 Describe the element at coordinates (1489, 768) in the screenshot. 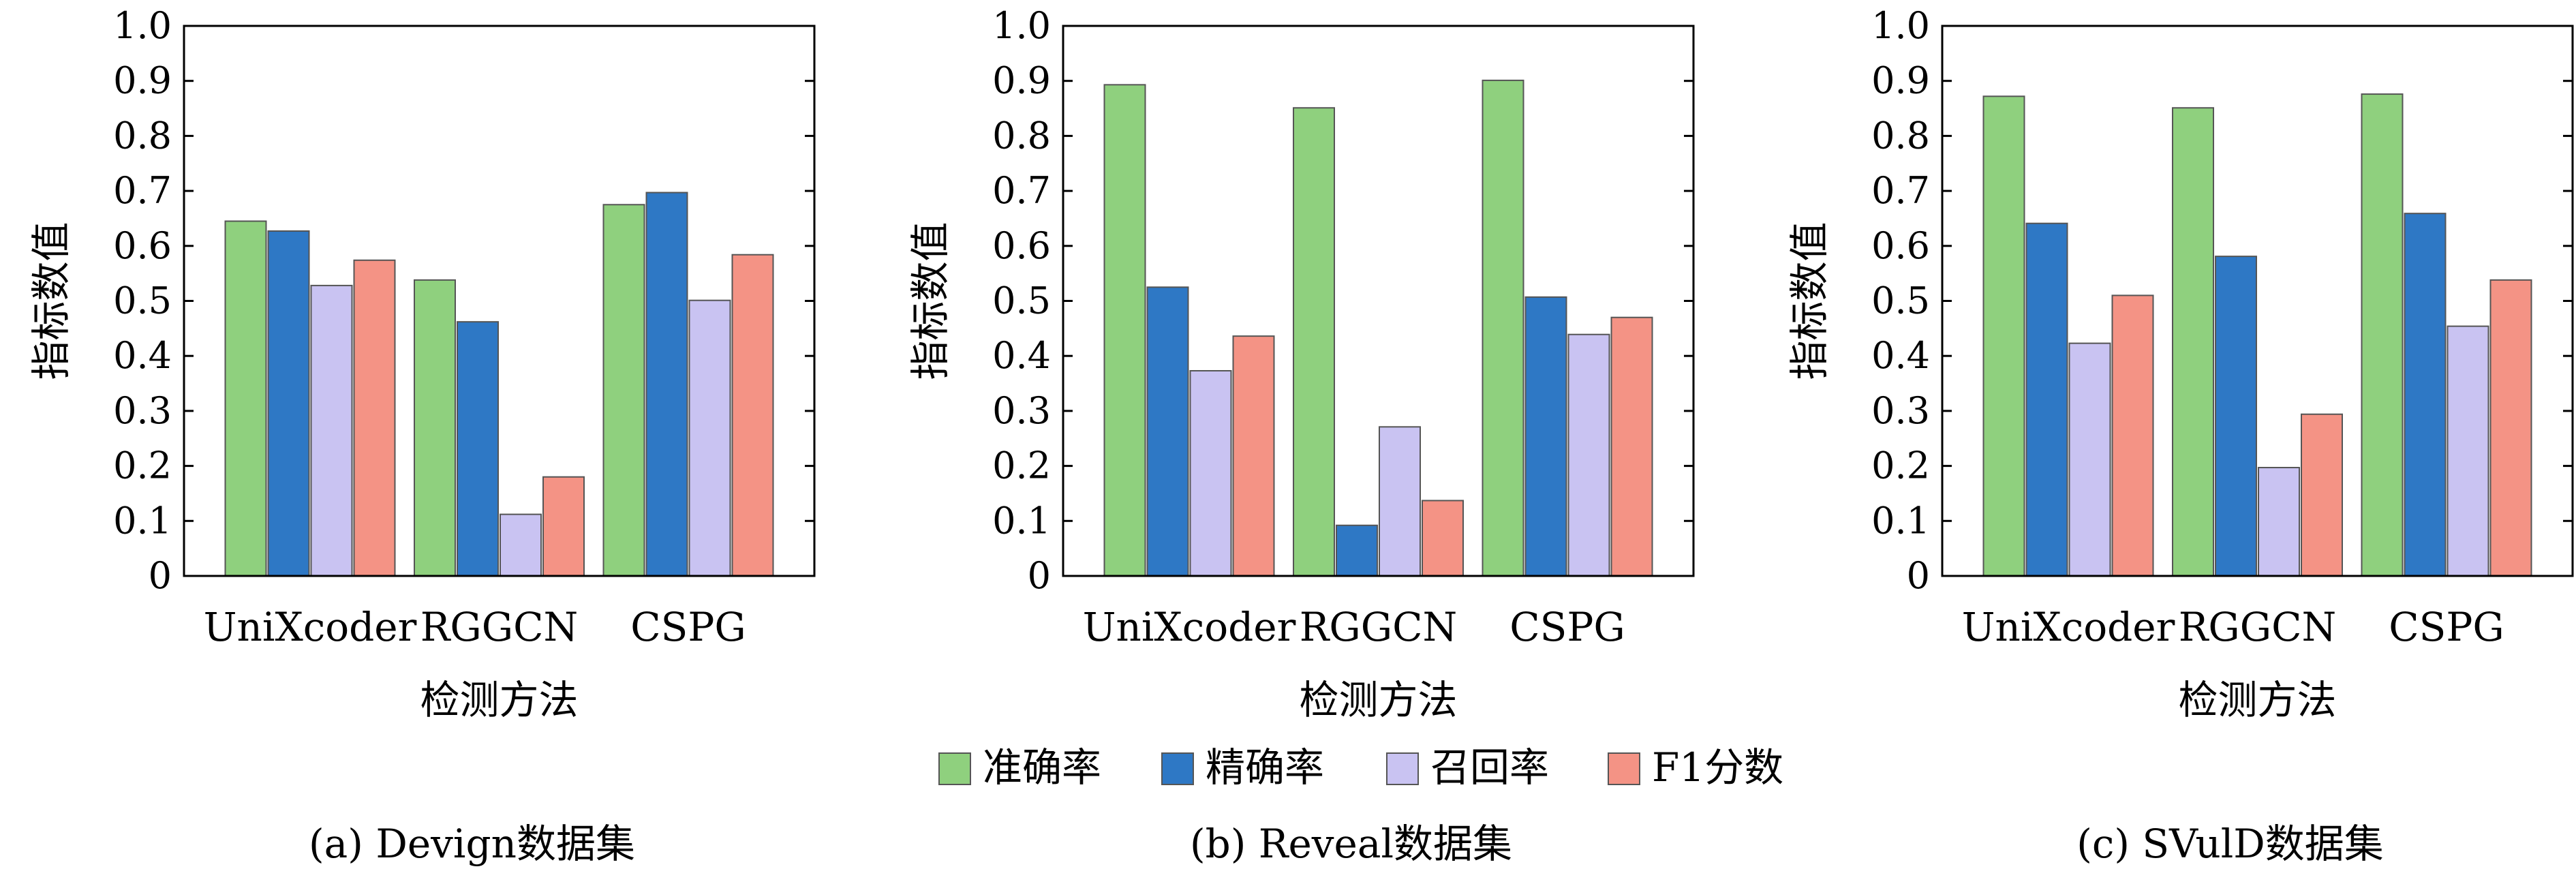

I see `legend-label: 召回率` at that location.